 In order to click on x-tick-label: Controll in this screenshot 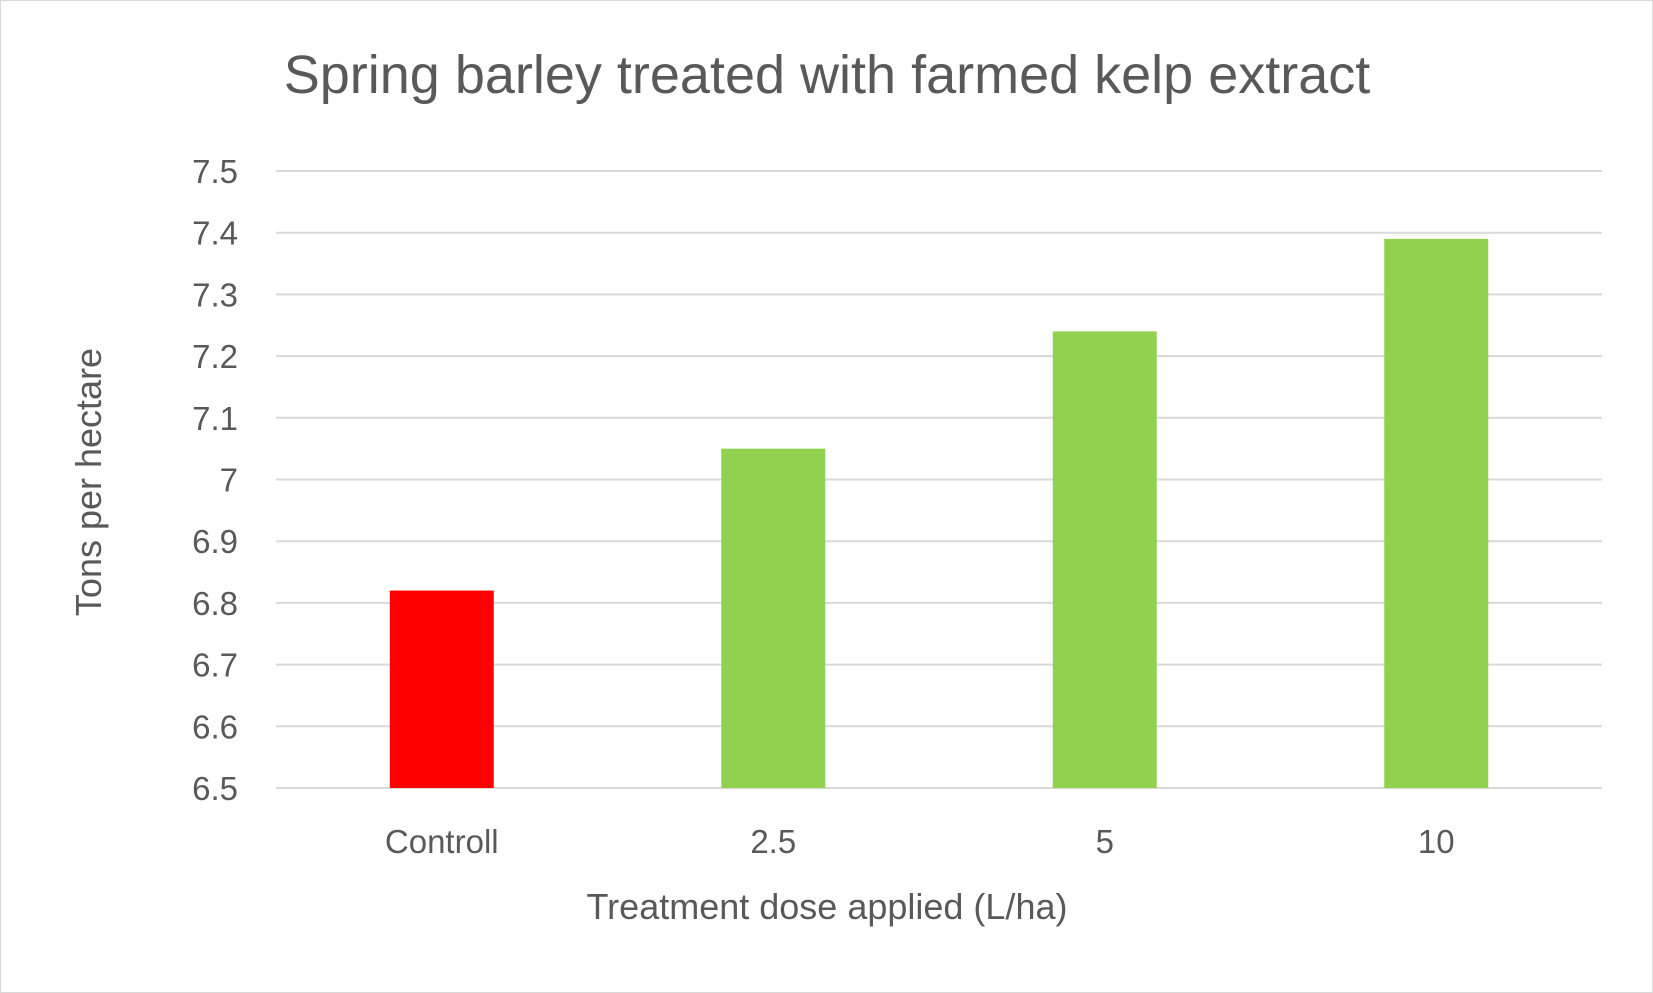, I will do `click(442, 841)`.